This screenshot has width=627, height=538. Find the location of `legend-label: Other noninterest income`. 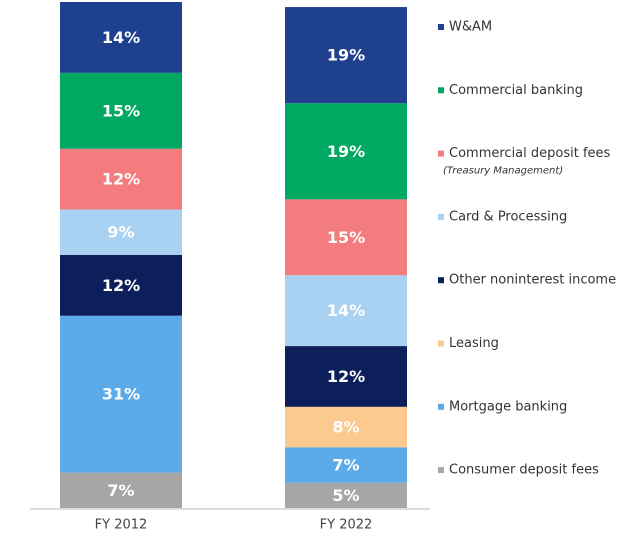

legend-label: Other noninterest income is located at coordinates (532, 280).